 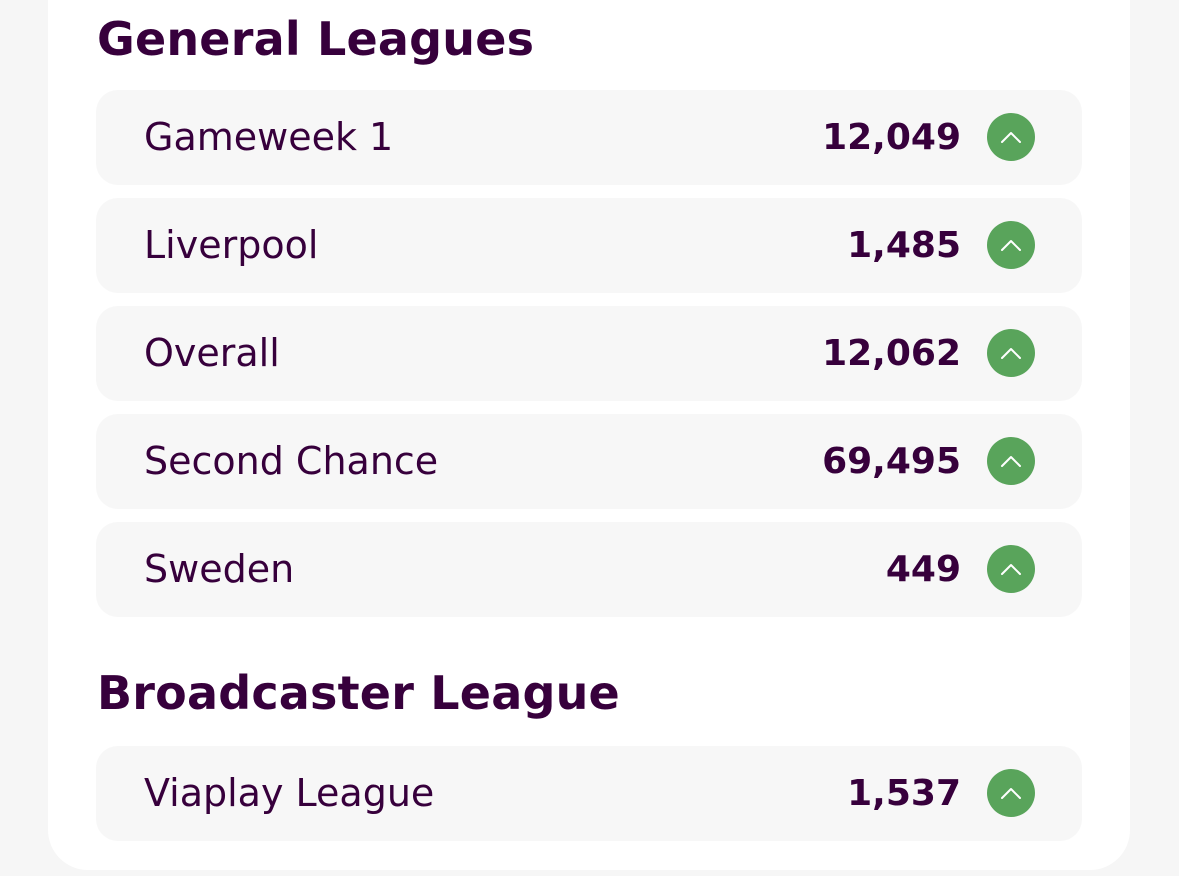 I want to click on league-rank: 1,537, so click(x=904, y=793).